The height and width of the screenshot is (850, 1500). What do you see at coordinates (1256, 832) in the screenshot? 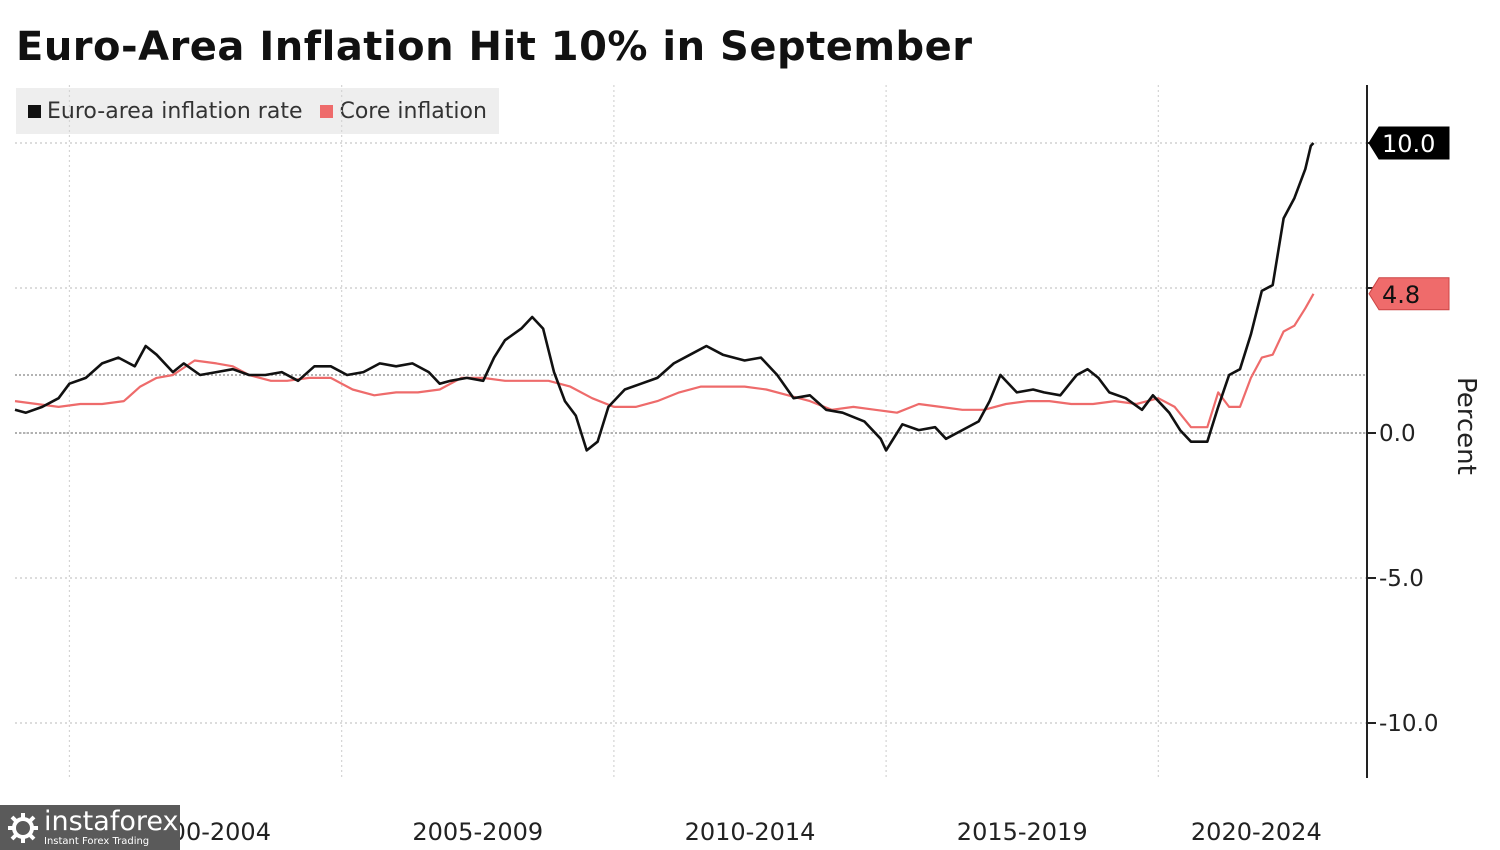
I see `x-tick-label-4: 2020-2024` at bounding box center [1256, 832].